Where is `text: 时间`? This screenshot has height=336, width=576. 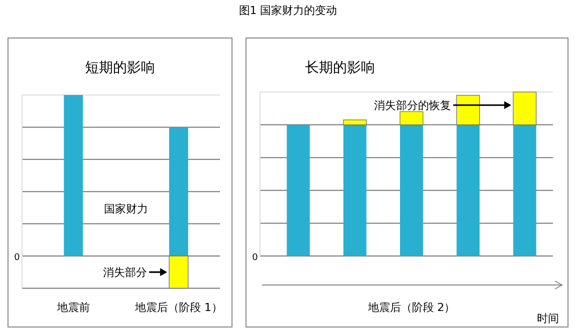
text: 时间 is located at coordinates (548, 318).